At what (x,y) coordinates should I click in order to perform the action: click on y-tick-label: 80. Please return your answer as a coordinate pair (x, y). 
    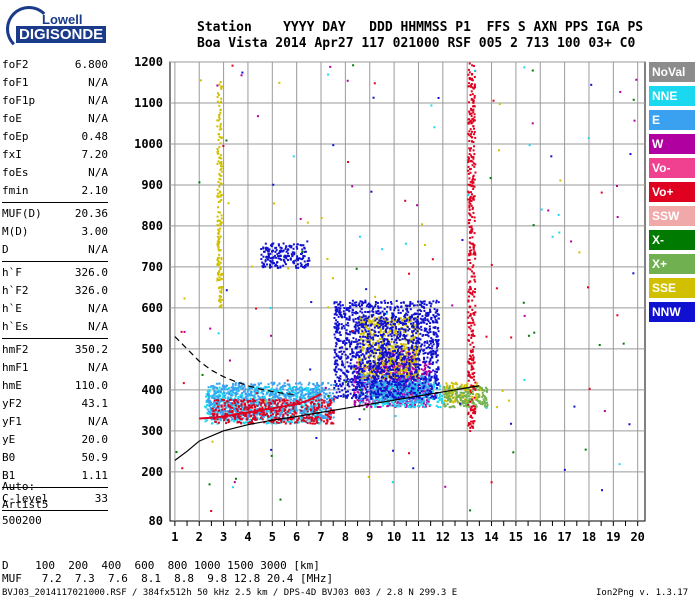
    Looking at the image, I should click on (156, 521).